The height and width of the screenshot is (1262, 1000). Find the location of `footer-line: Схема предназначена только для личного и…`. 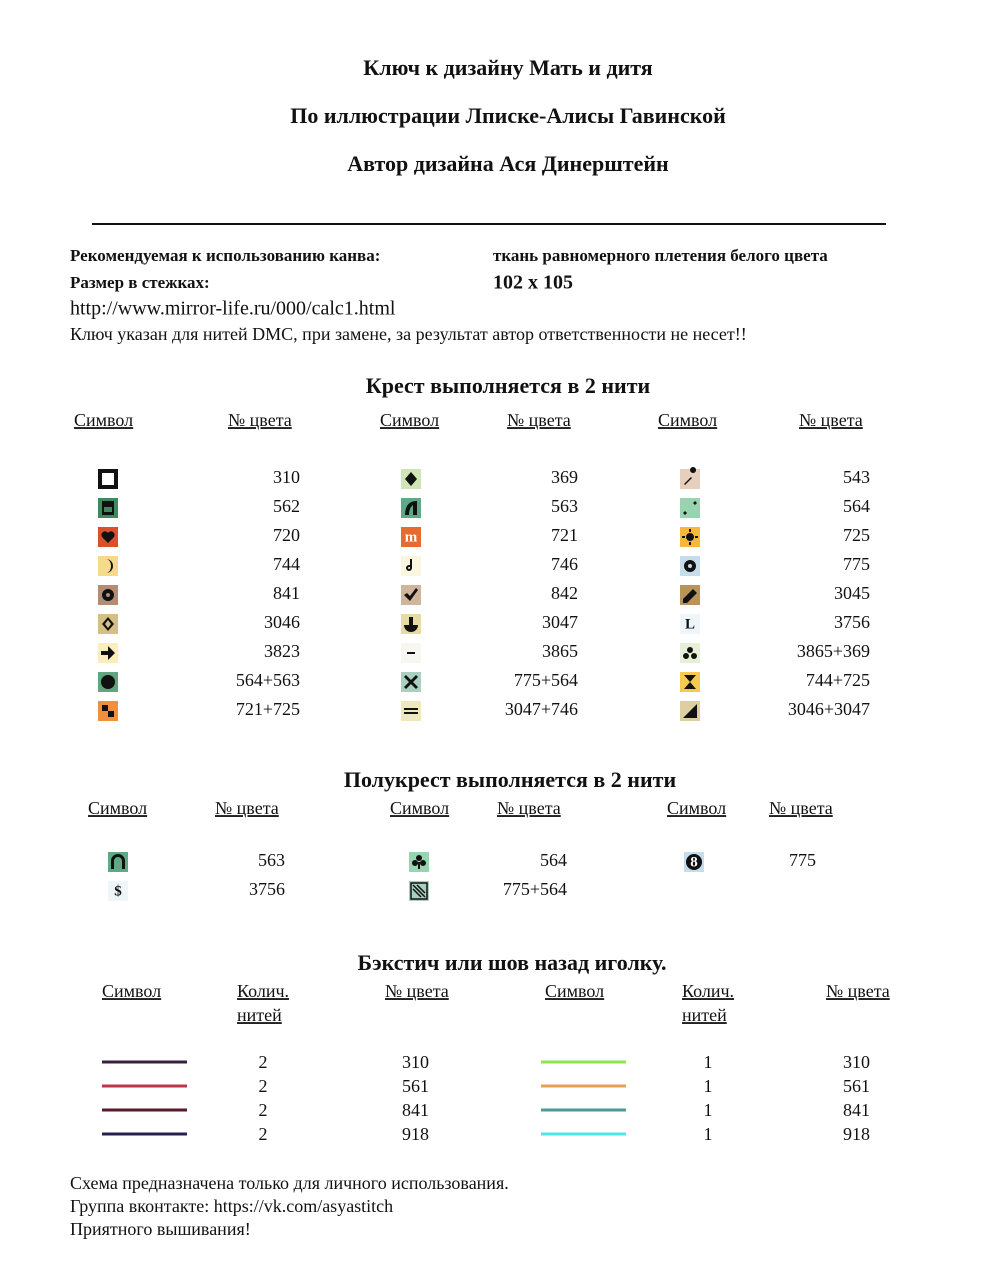

footer-line: Схема предназначена только для личного и… is located at coordinates (289, 1183).